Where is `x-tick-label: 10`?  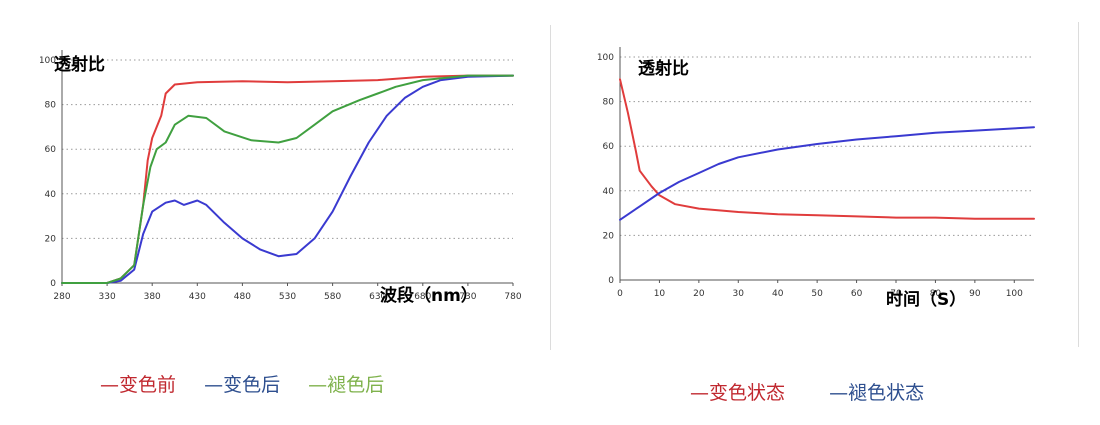
x-tick-label: 10 is located at coordinates (660, 294).